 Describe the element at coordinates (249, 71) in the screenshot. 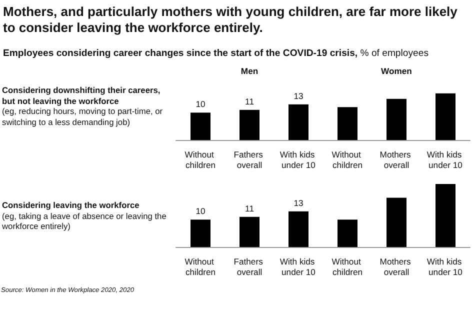

I see `text: Men` at that location.